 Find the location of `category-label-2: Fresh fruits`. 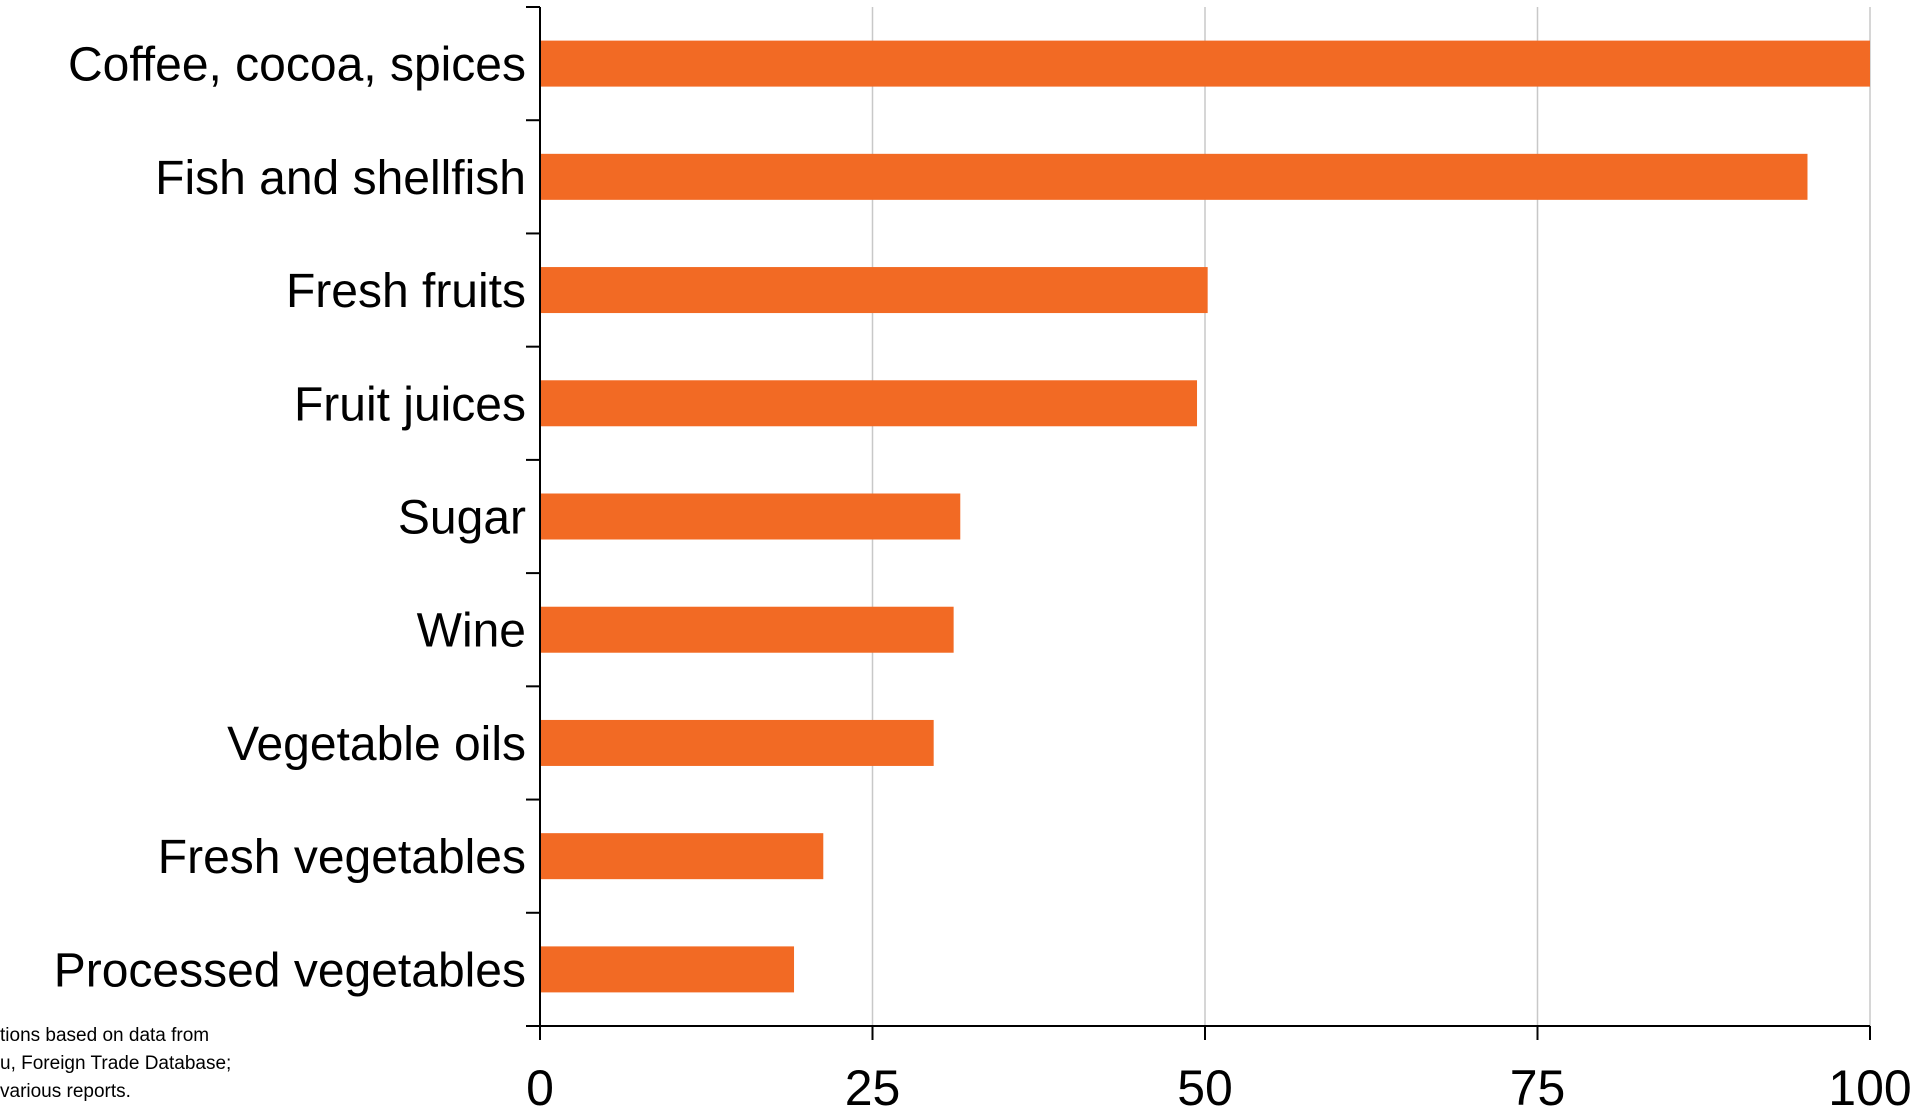

category-label-2: Fresh fruits is located at coordinates (406, 291).